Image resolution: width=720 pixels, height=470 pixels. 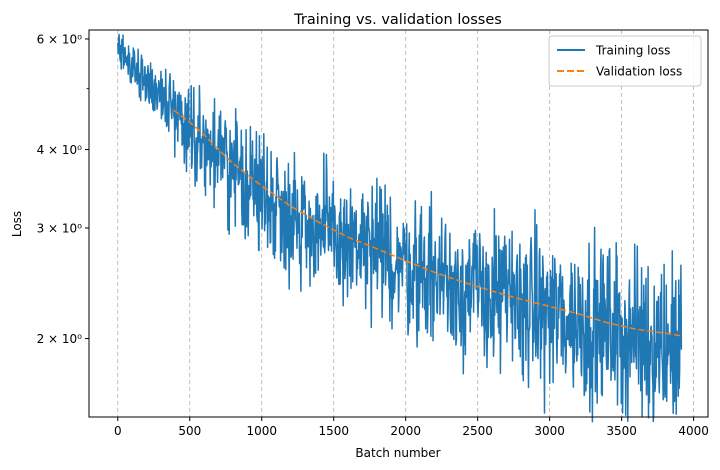 I want to click on x-tick-label: 3000, so click(x=549, y=431).